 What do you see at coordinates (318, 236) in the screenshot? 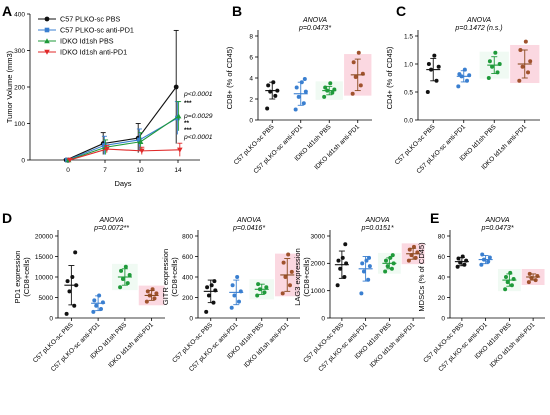
I see `d3-y-tick-label: 3000` at bounding box center [318, 236].